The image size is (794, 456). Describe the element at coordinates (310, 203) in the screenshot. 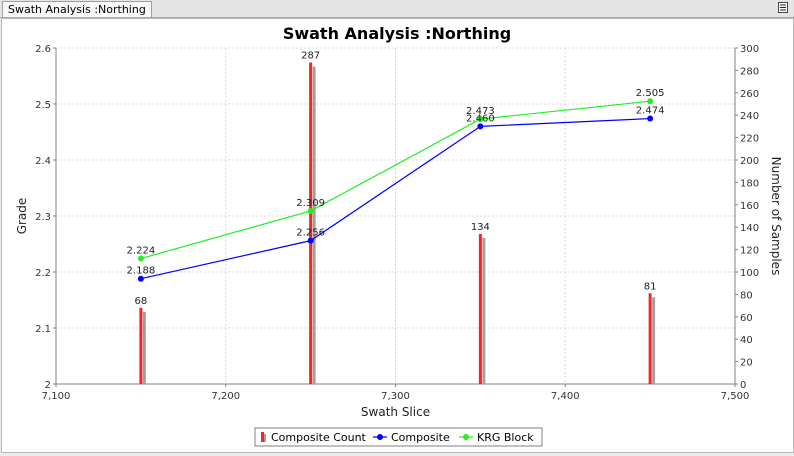

I see `krg-block-point-label: 2.309` at that location.